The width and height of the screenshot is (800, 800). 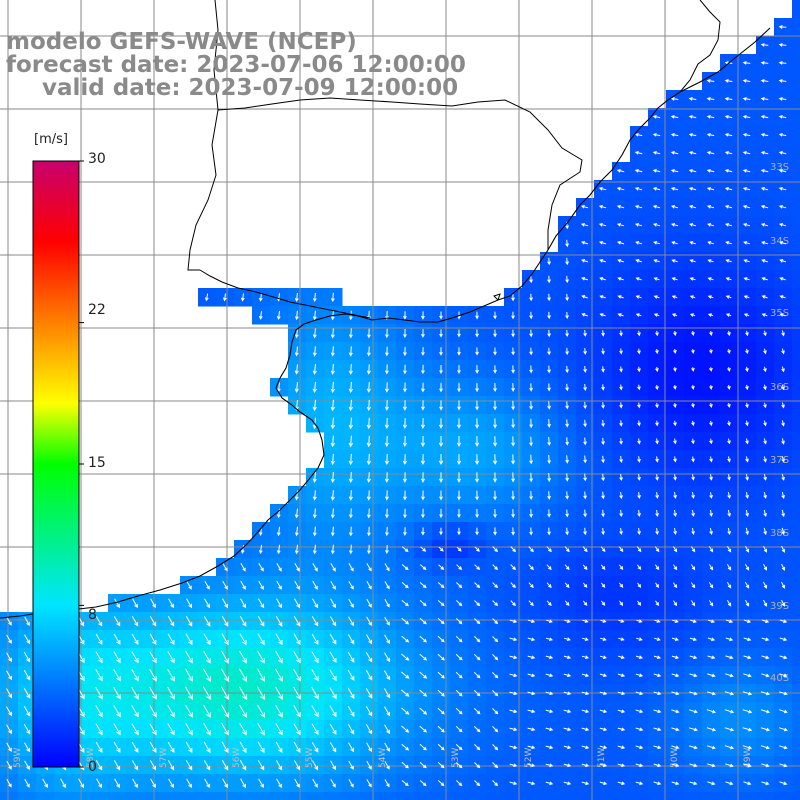 I want to click on longitude-label: 54W, so click(x=383, y=758).